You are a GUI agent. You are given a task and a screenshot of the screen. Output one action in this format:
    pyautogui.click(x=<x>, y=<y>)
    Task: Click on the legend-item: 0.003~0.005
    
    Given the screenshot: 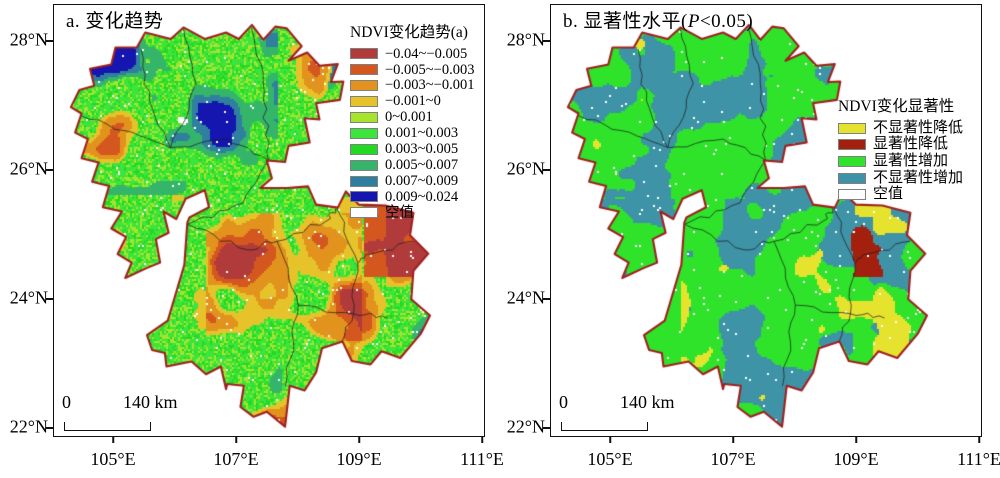 What is the action you would take?
    pyautogui.click(x=412, y=149)
    